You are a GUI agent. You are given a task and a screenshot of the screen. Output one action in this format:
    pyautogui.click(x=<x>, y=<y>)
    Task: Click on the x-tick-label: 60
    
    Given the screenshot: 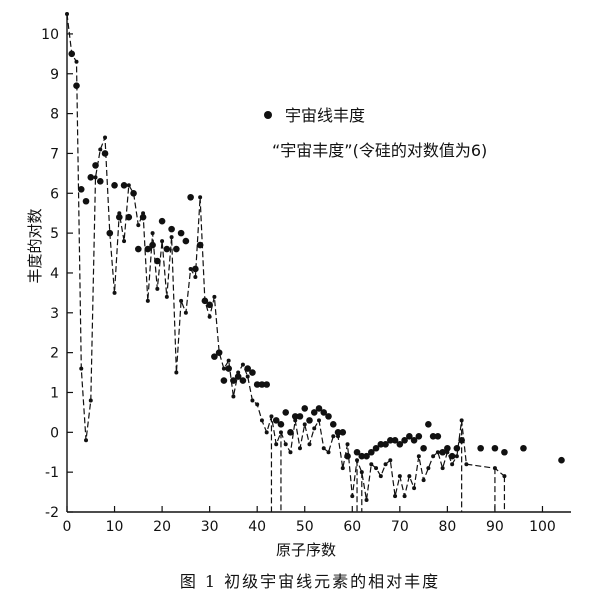 What is the action you would take?
    pyautogui.click(x=352, y=527)
    